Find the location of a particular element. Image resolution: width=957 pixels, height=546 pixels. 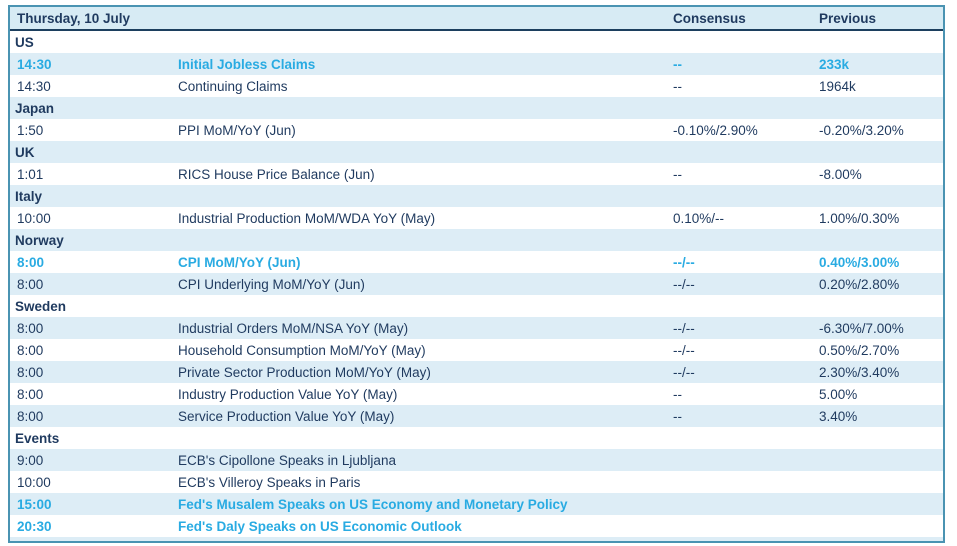

event-cell: ECB's Cipollone Speaks in Ljubljana is located at coordinates (287, 460).